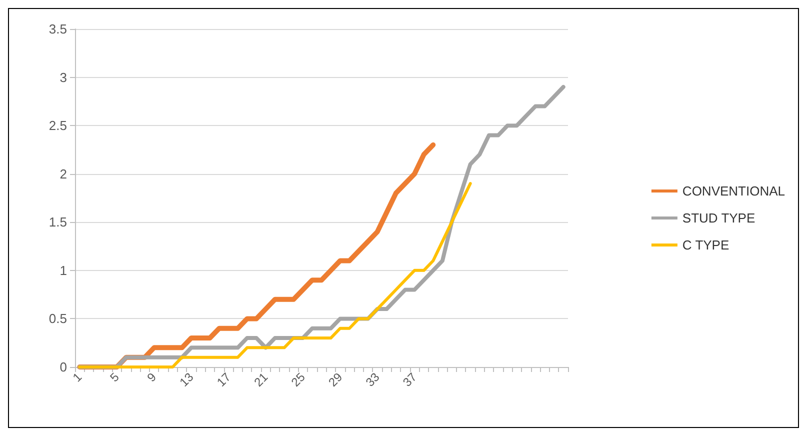 This screenshot has height=436, width=807. I want to click on legend-label: CONVENTIONAL, so click(734, 191).